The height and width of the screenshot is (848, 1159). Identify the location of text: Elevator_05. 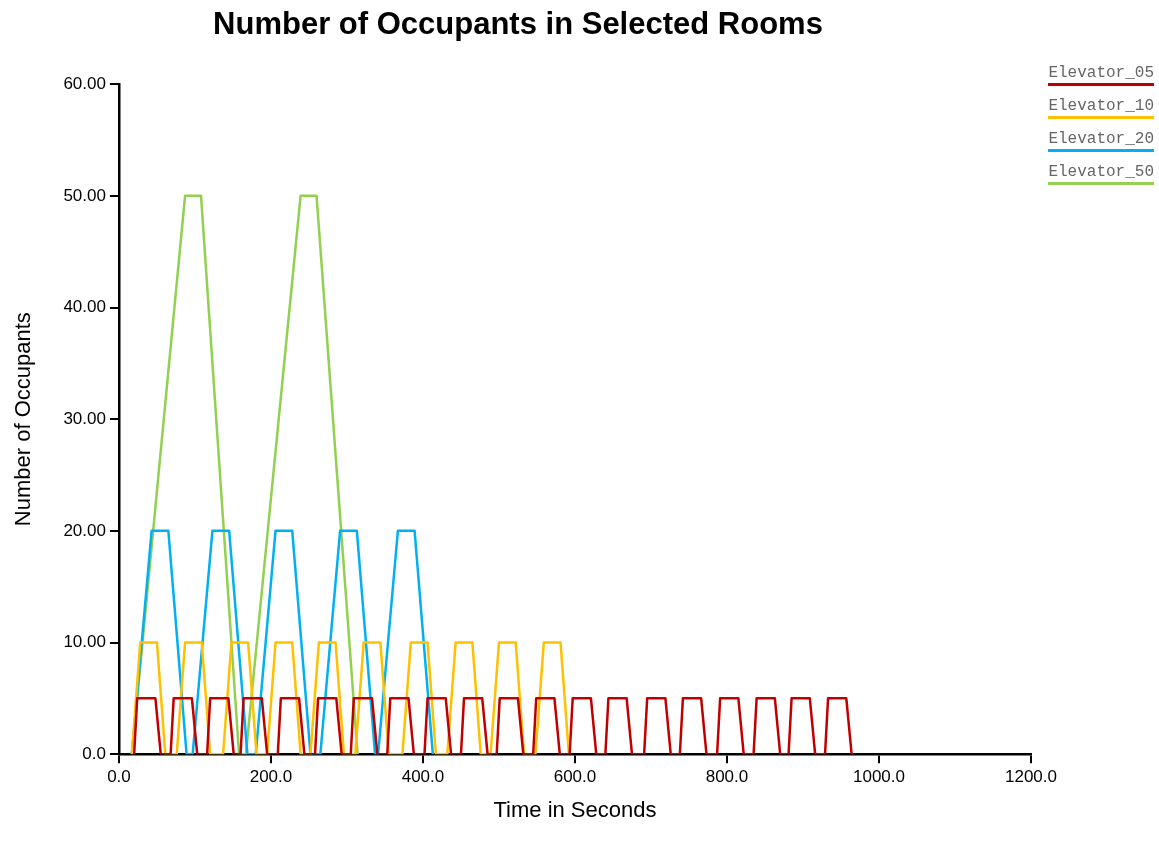
(1101, 75).